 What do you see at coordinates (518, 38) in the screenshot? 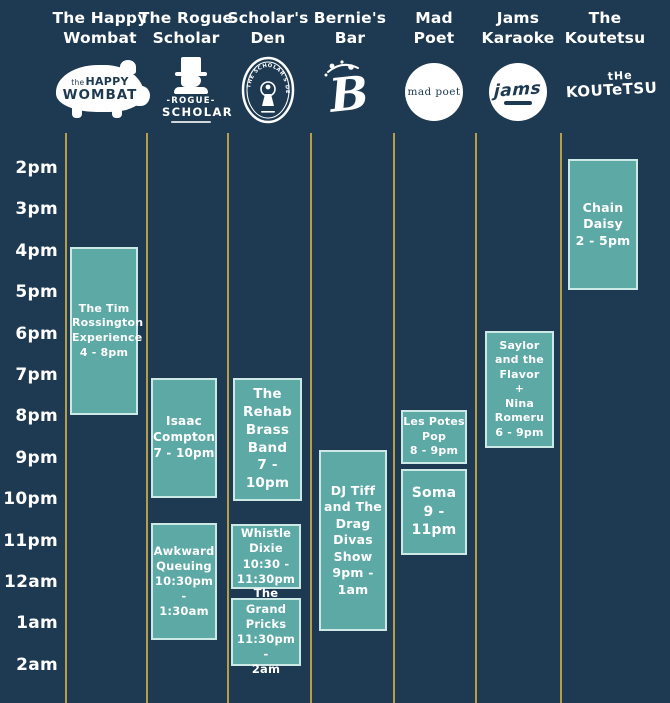
I see `venue-title-line: Karaoke` at bounding box center [518, 38].